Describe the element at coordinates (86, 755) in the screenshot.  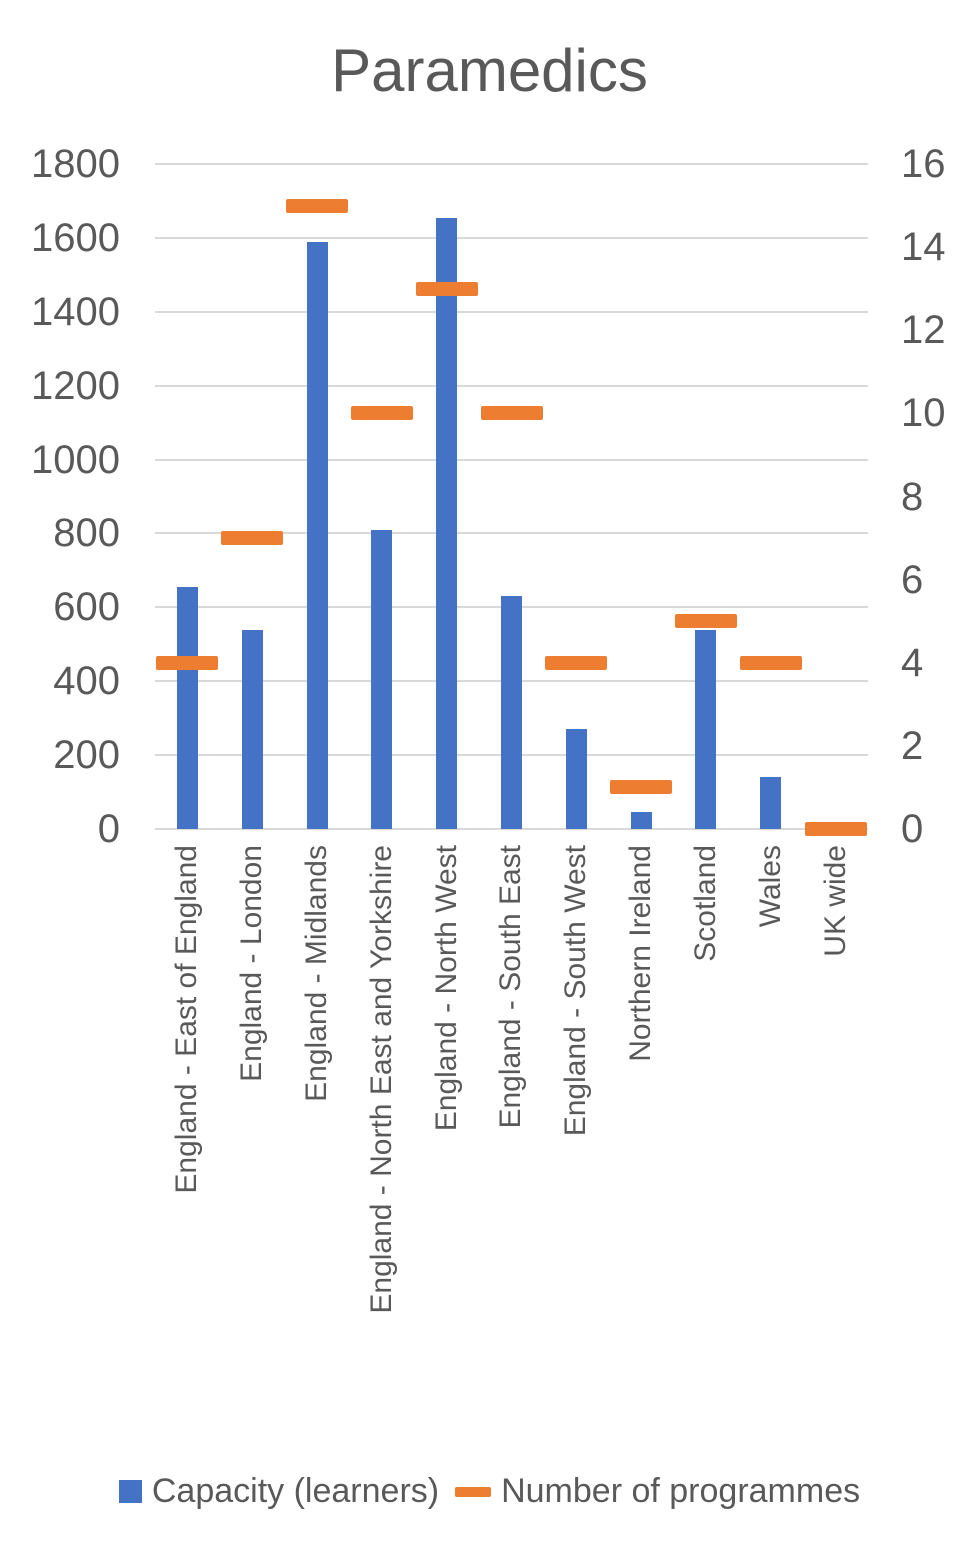
I see `left-axis-tick-label: 200` at that location.